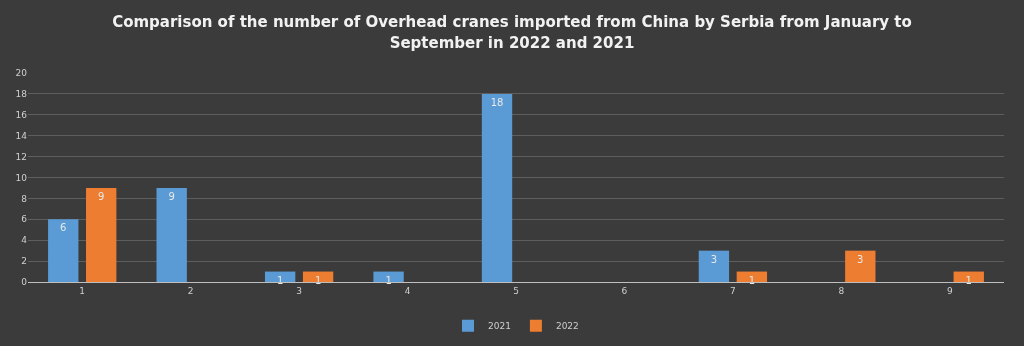 The width and height of the screenshot is (1024, 346). I want to click on x-tick-label: 5, so click(516, 290).